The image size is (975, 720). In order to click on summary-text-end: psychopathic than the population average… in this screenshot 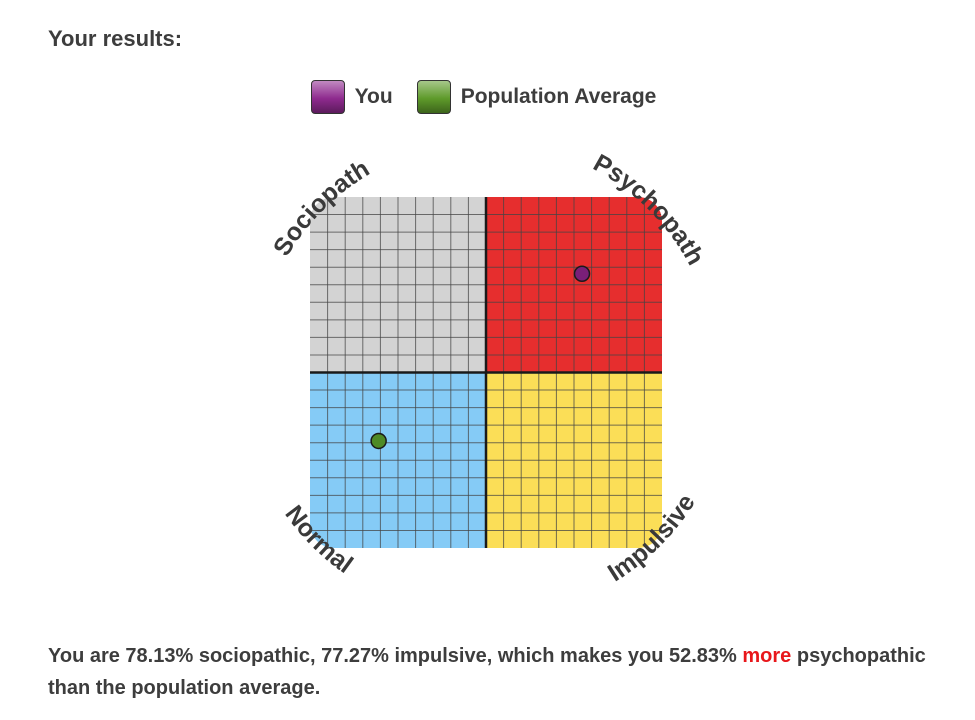, I will do `click(487, 672)`.